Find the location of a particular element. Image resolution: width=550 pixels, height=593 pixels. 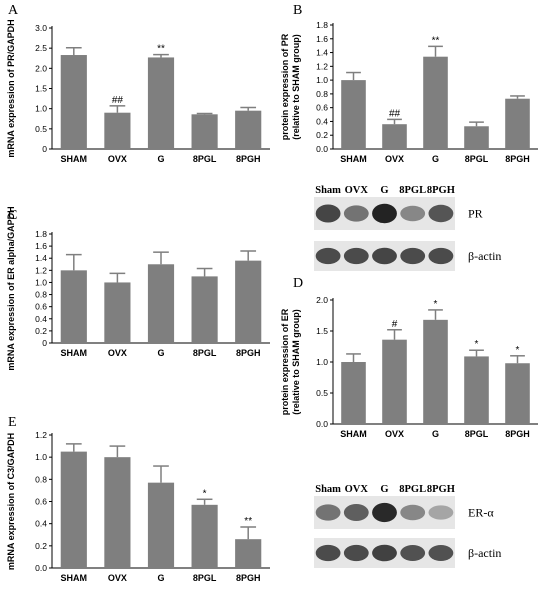

blot-protein-label: PR is located at coordinates (475, 214).